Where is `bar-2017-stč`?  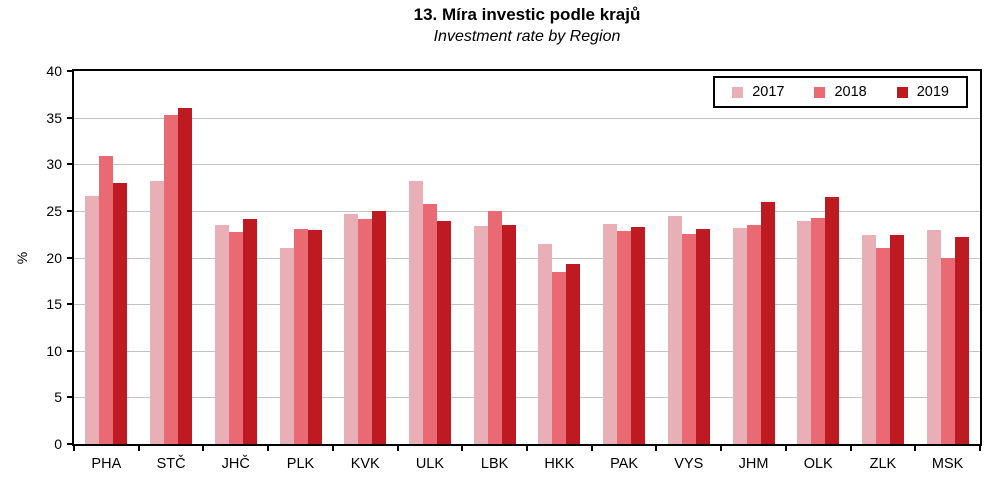
bar-2017-stč is located at coordinates (157, 312).